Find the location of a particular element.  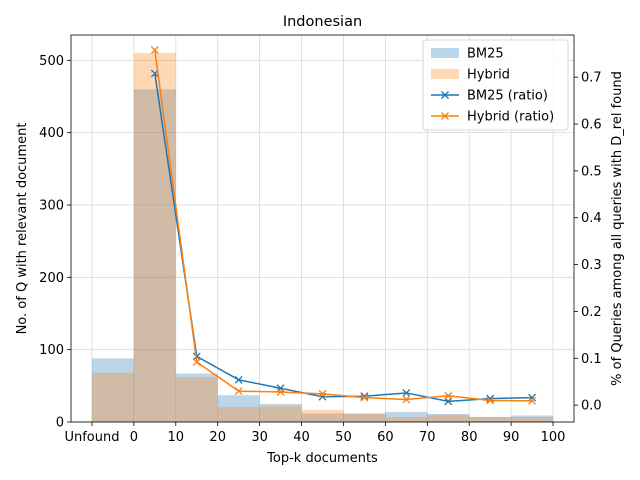

y-right-tick-label: 0.4 is located at coordinates (591, 218).